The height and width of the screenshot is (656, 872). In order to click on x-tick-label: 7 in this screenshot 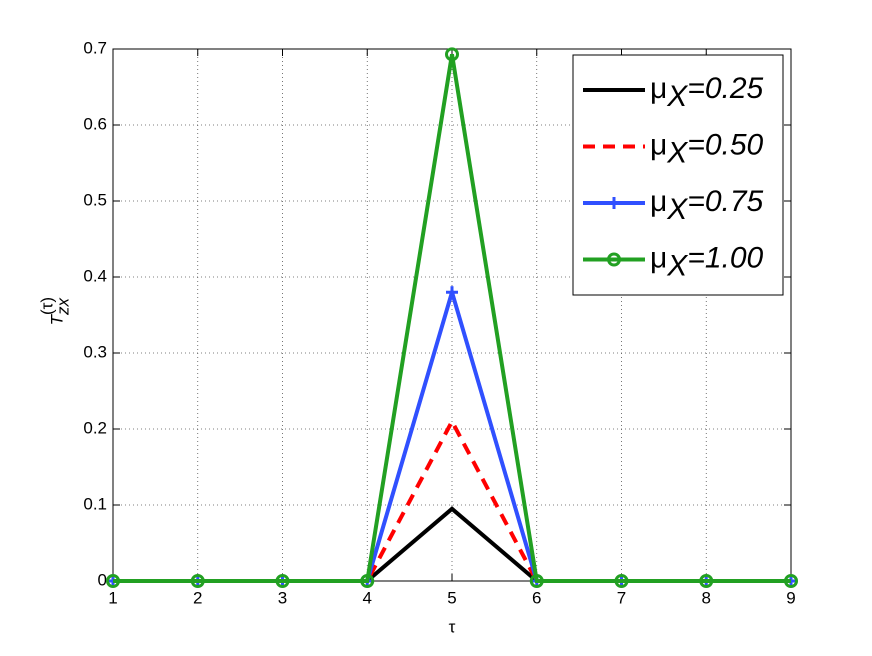, I will do `click(621, 597)`.